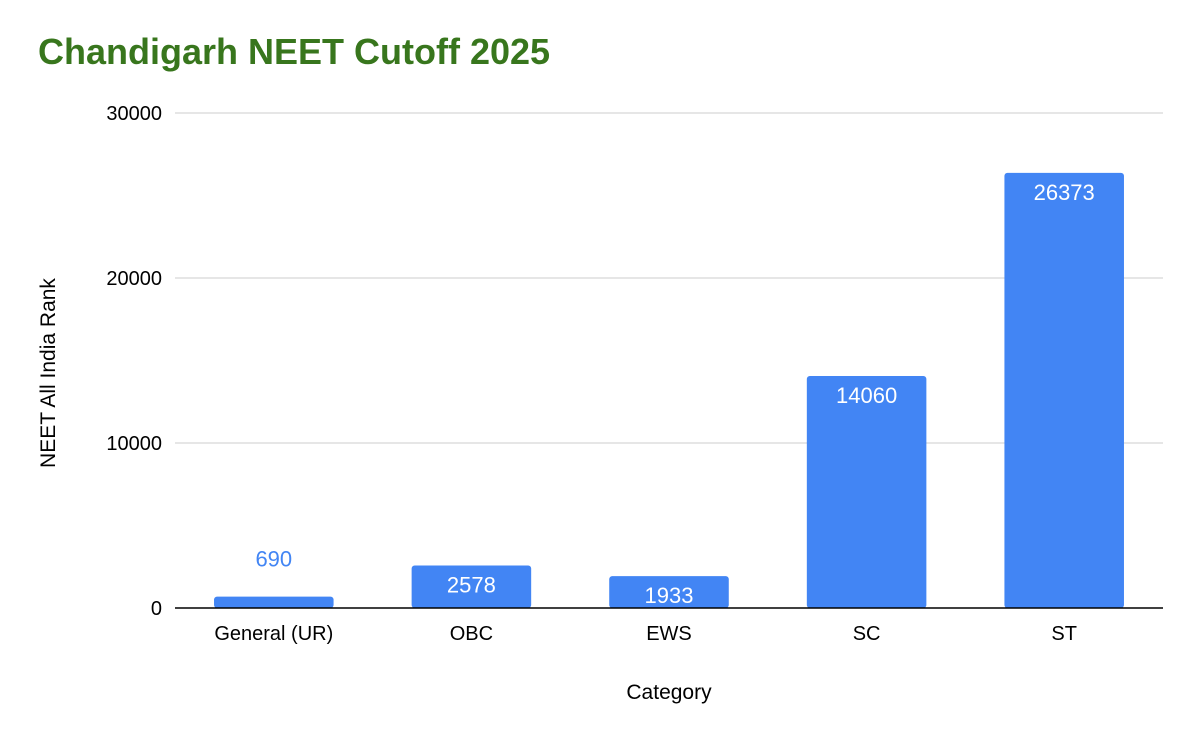 The image size is (1200, 742). Describe the element at coordinates (273, 634) in the screenshot. I see `x-tick-label: General (UR)` at that location.